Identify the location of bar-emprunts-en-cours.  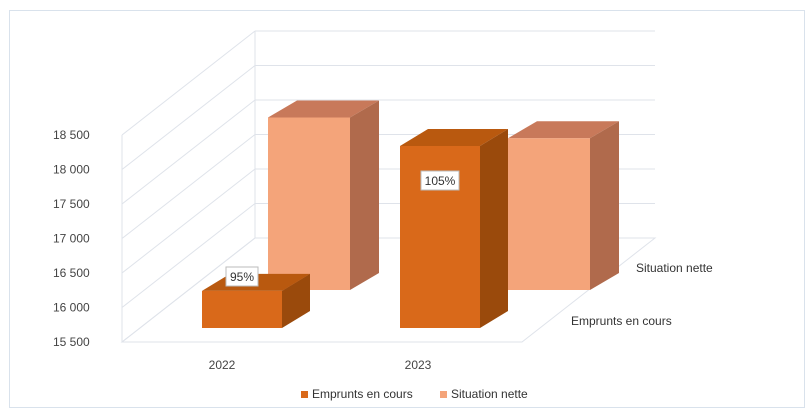
(454, 228).